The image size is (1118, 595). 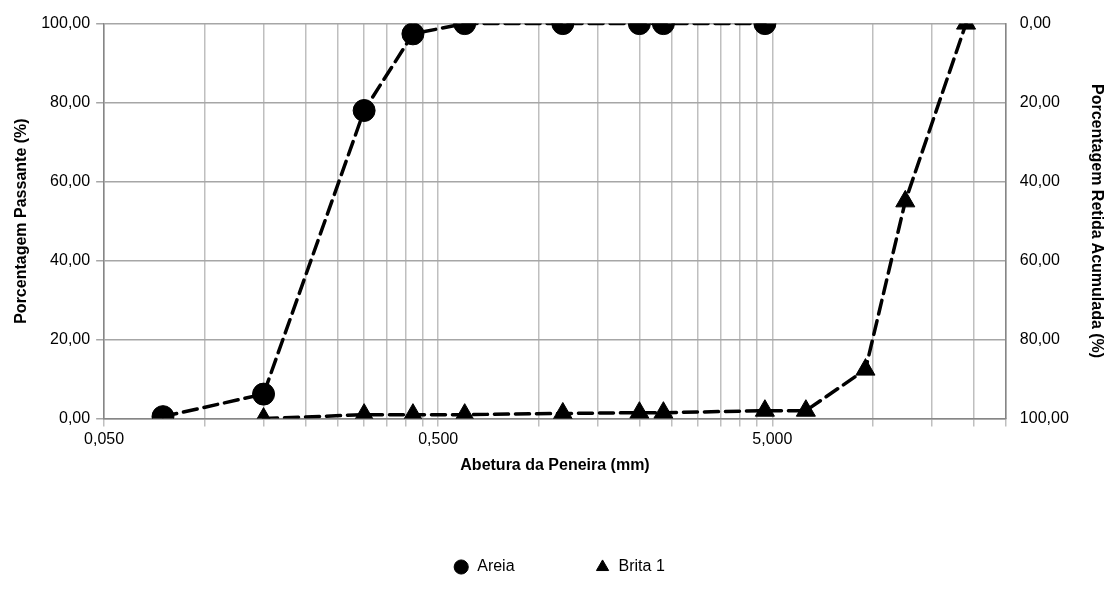 I want to click on y2-tick-label: 80,00, so click(x=1039, y=339).